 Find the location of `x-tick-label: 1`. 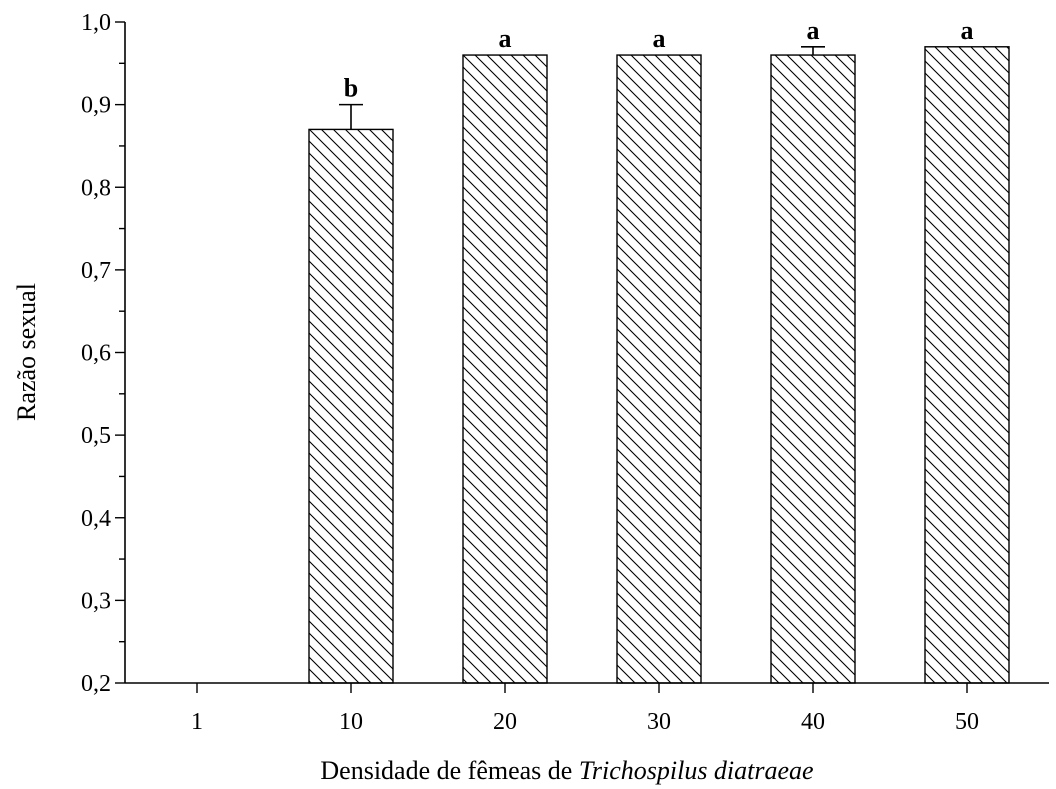

x-tick-label: 1 is located at coordinates (197, 722).